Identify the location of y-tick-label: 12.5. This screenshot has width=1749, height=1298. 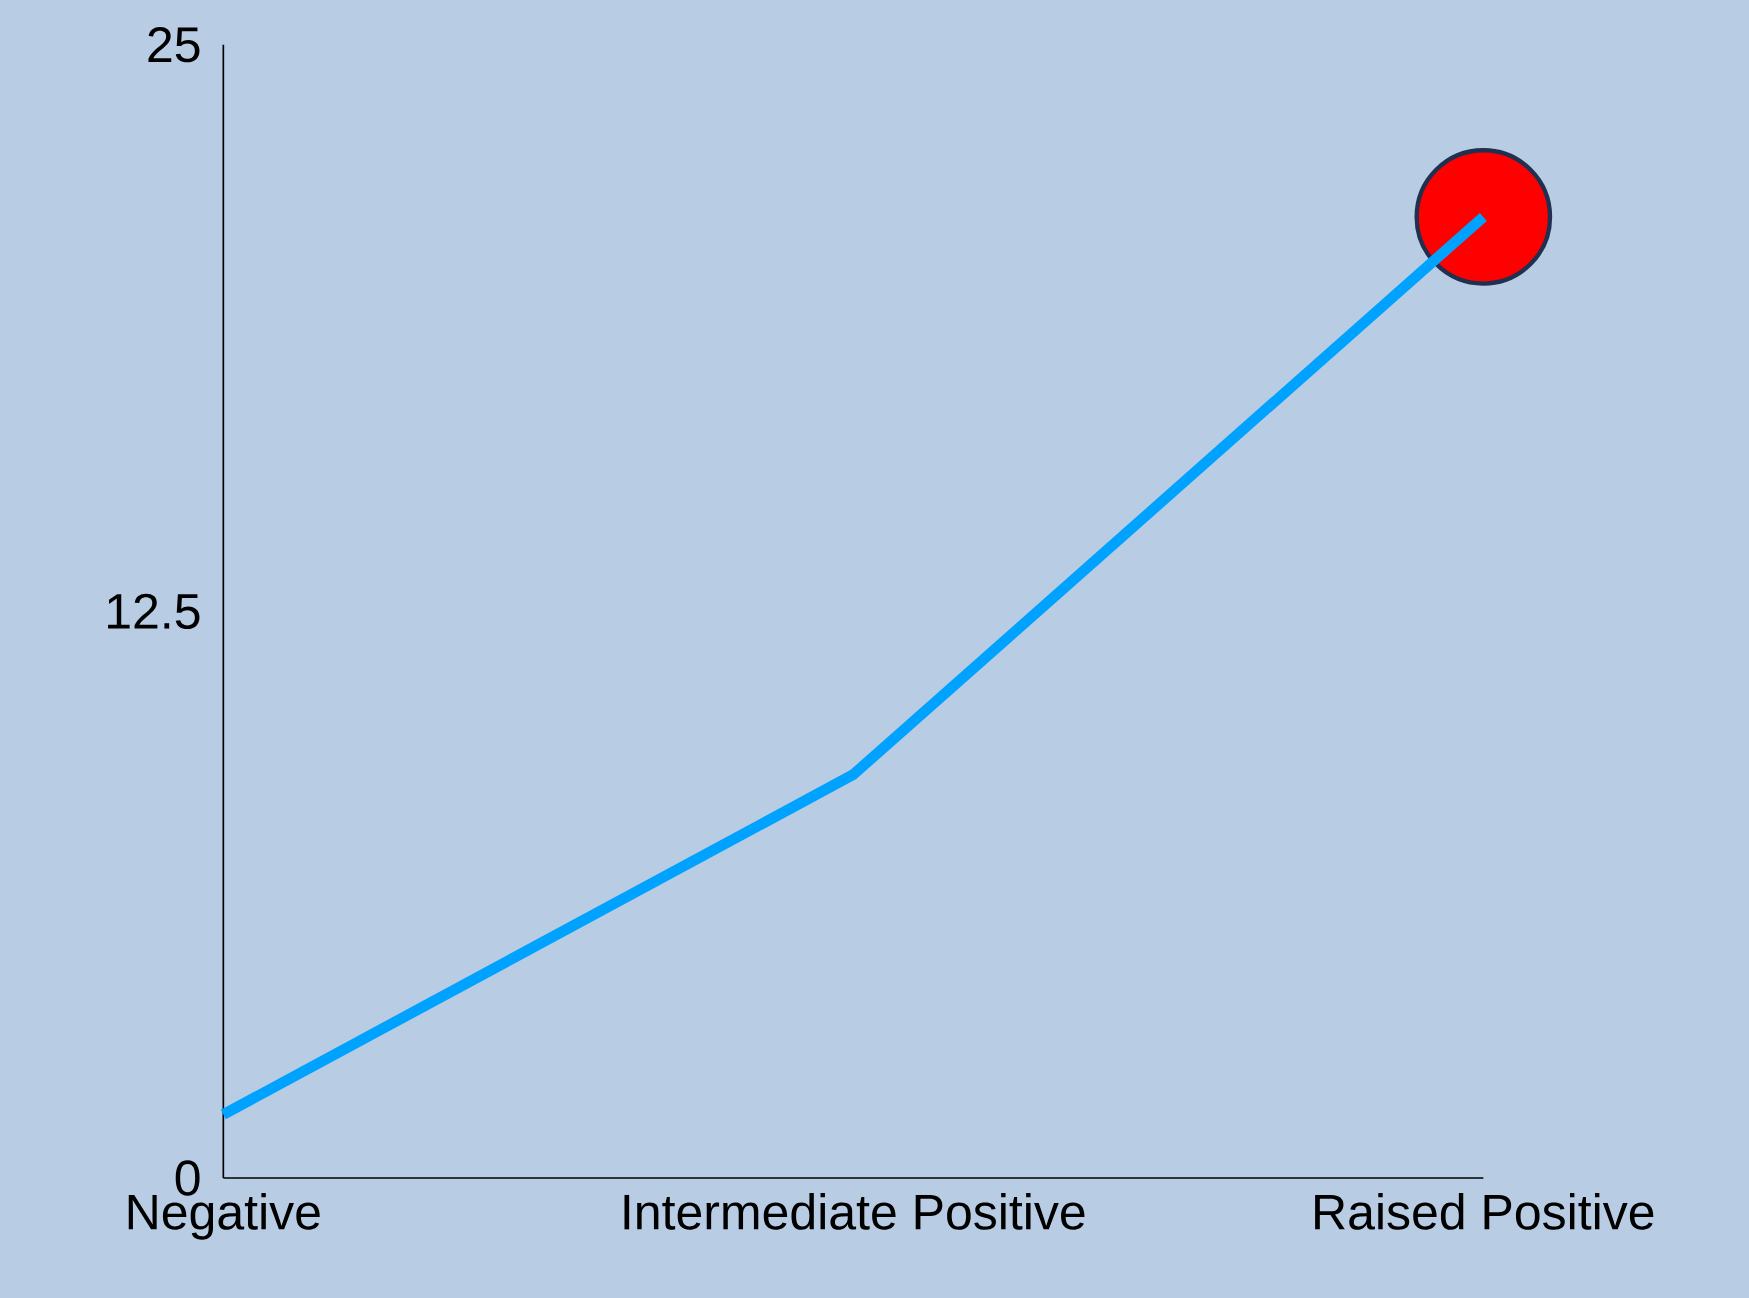
(154, 611).